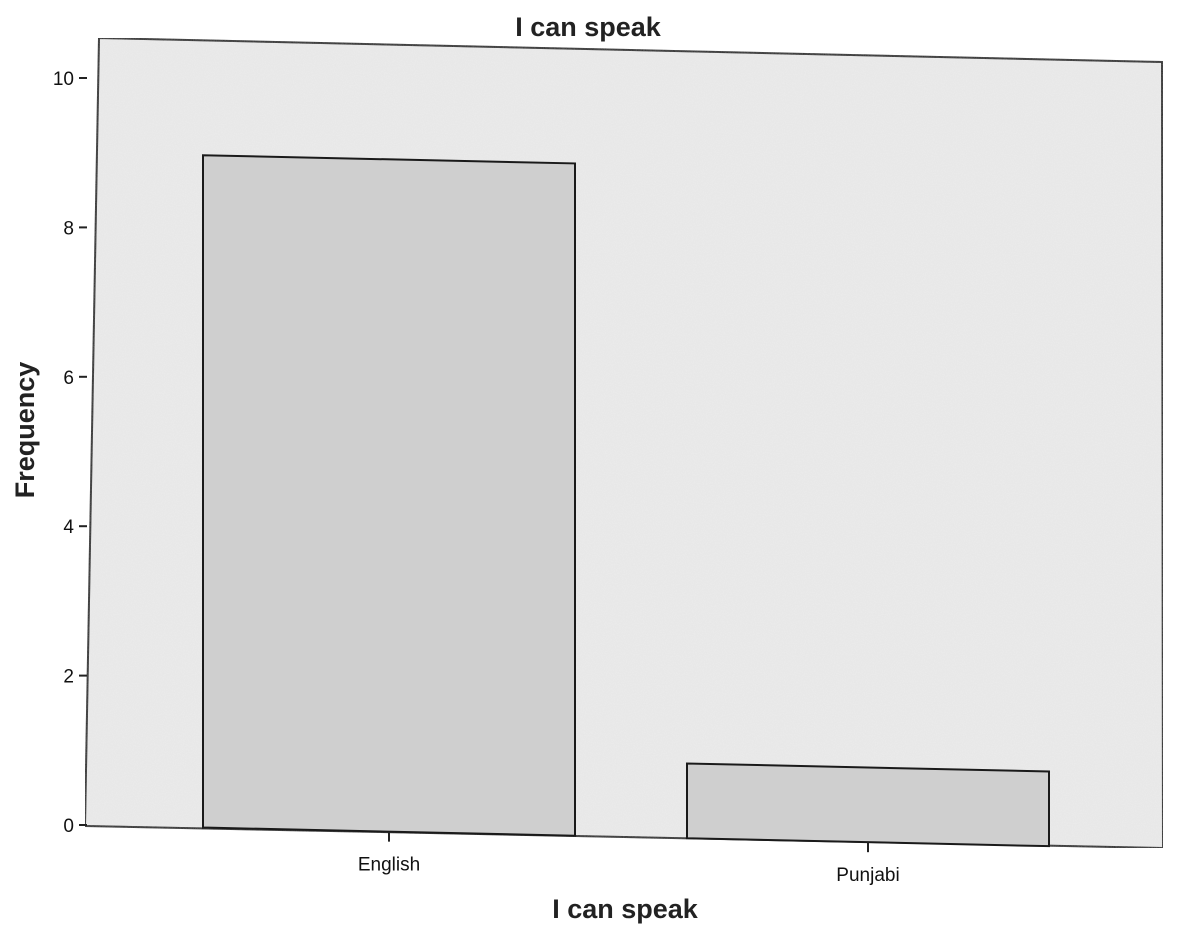  Describe the element at coordinates (389, 865) in the screenshot. I see `x-tick-label: English` at that location.